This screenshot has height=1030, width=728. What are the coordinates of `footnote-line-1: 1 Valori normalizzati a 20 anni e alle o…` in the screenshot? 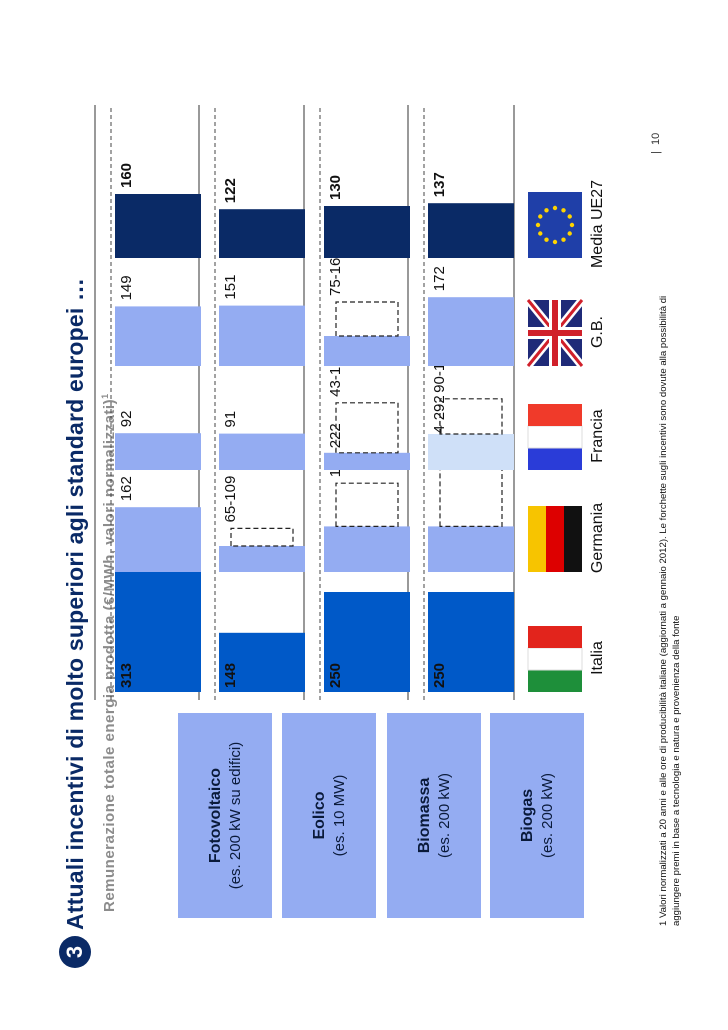 It's located at (663, 610).